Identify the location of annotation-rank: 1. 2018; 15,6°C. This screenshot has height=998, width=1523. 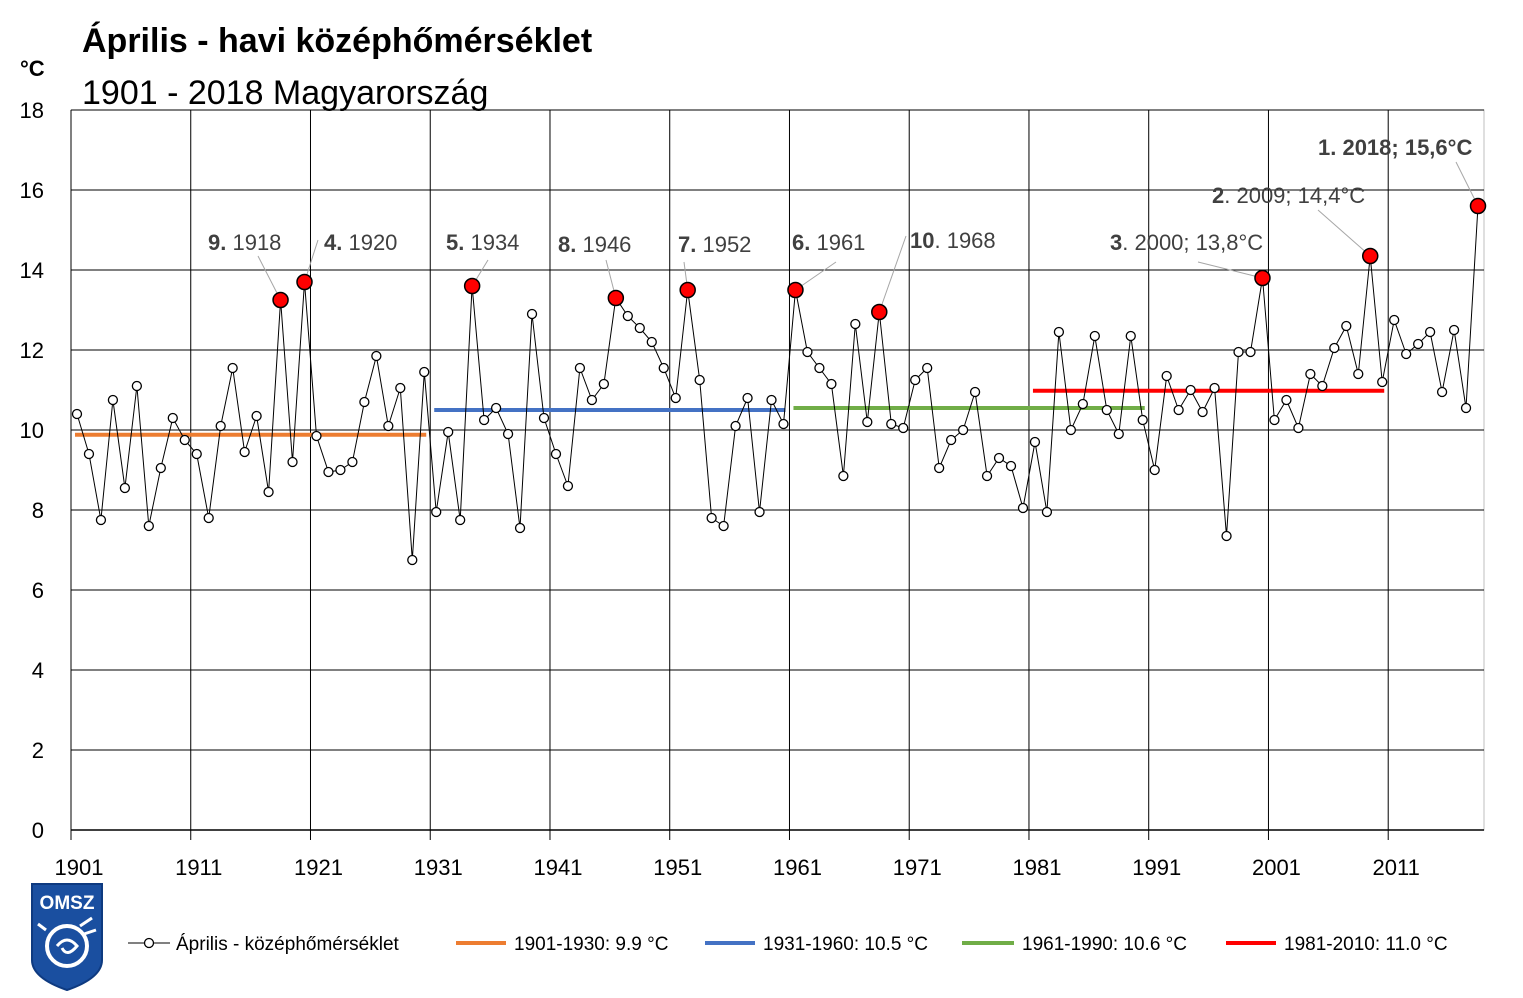
(1395, 147).